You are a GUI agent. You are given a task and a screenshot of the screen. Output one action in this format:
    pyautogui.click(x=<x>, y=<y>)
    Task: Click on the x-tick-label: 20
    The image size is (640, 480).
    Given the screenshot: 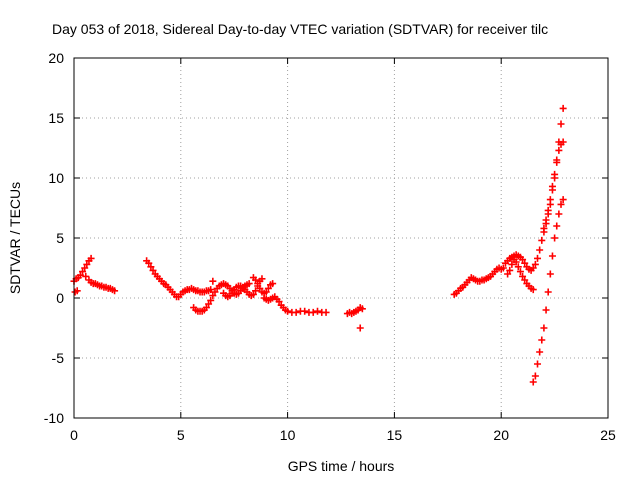 What is the action you would take?
    pyautogui.click(x=501, y=435)
    